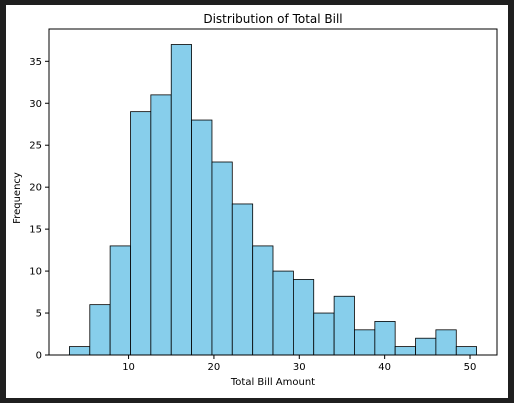  What do you see at coordinates (35, 62) in the screenshot?
I see `y-tick-label: 35` at bounding box center [35, 62].